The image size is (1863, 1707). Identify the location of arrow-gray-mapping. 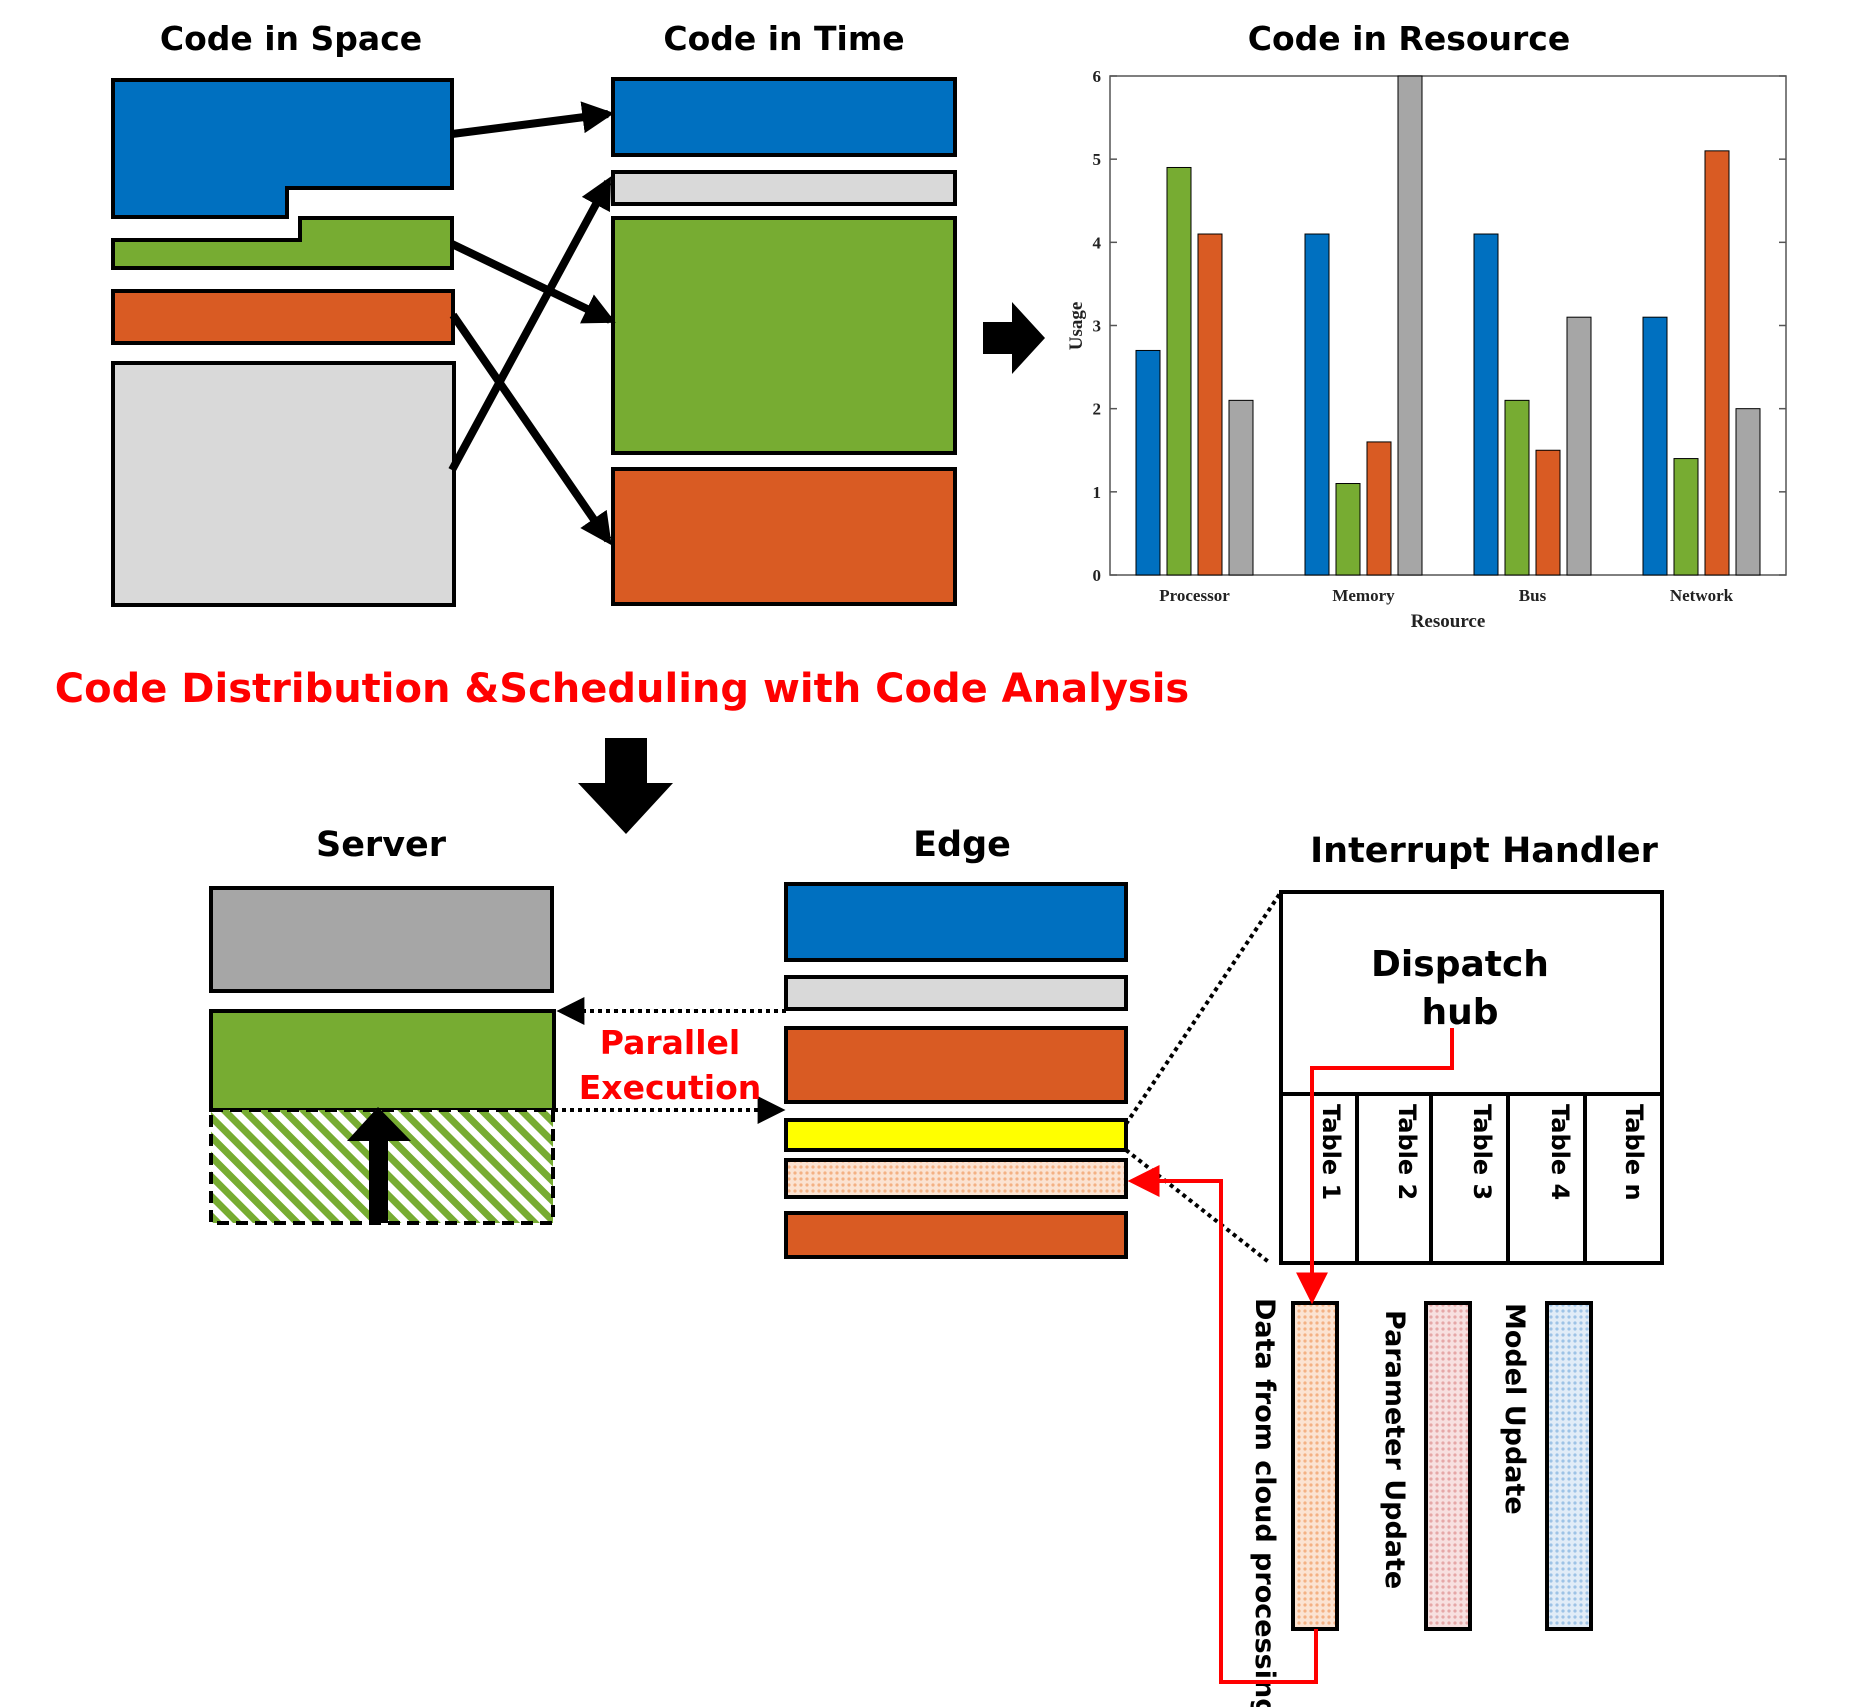
(530, 324).